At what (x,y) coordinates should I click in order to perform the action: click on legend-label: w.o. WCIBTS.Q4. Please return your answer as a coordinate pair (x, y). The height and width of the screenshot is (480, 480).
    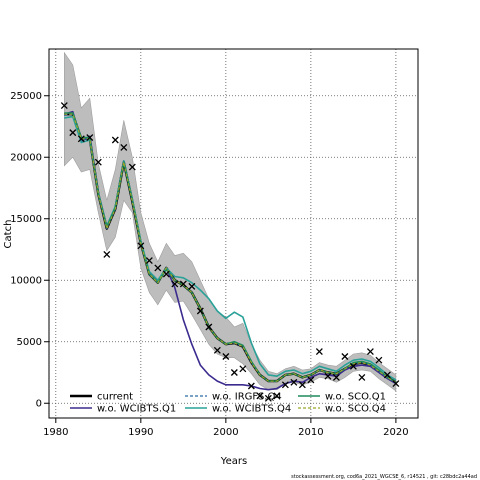
    Looking at the image, I should click on (251, 409).